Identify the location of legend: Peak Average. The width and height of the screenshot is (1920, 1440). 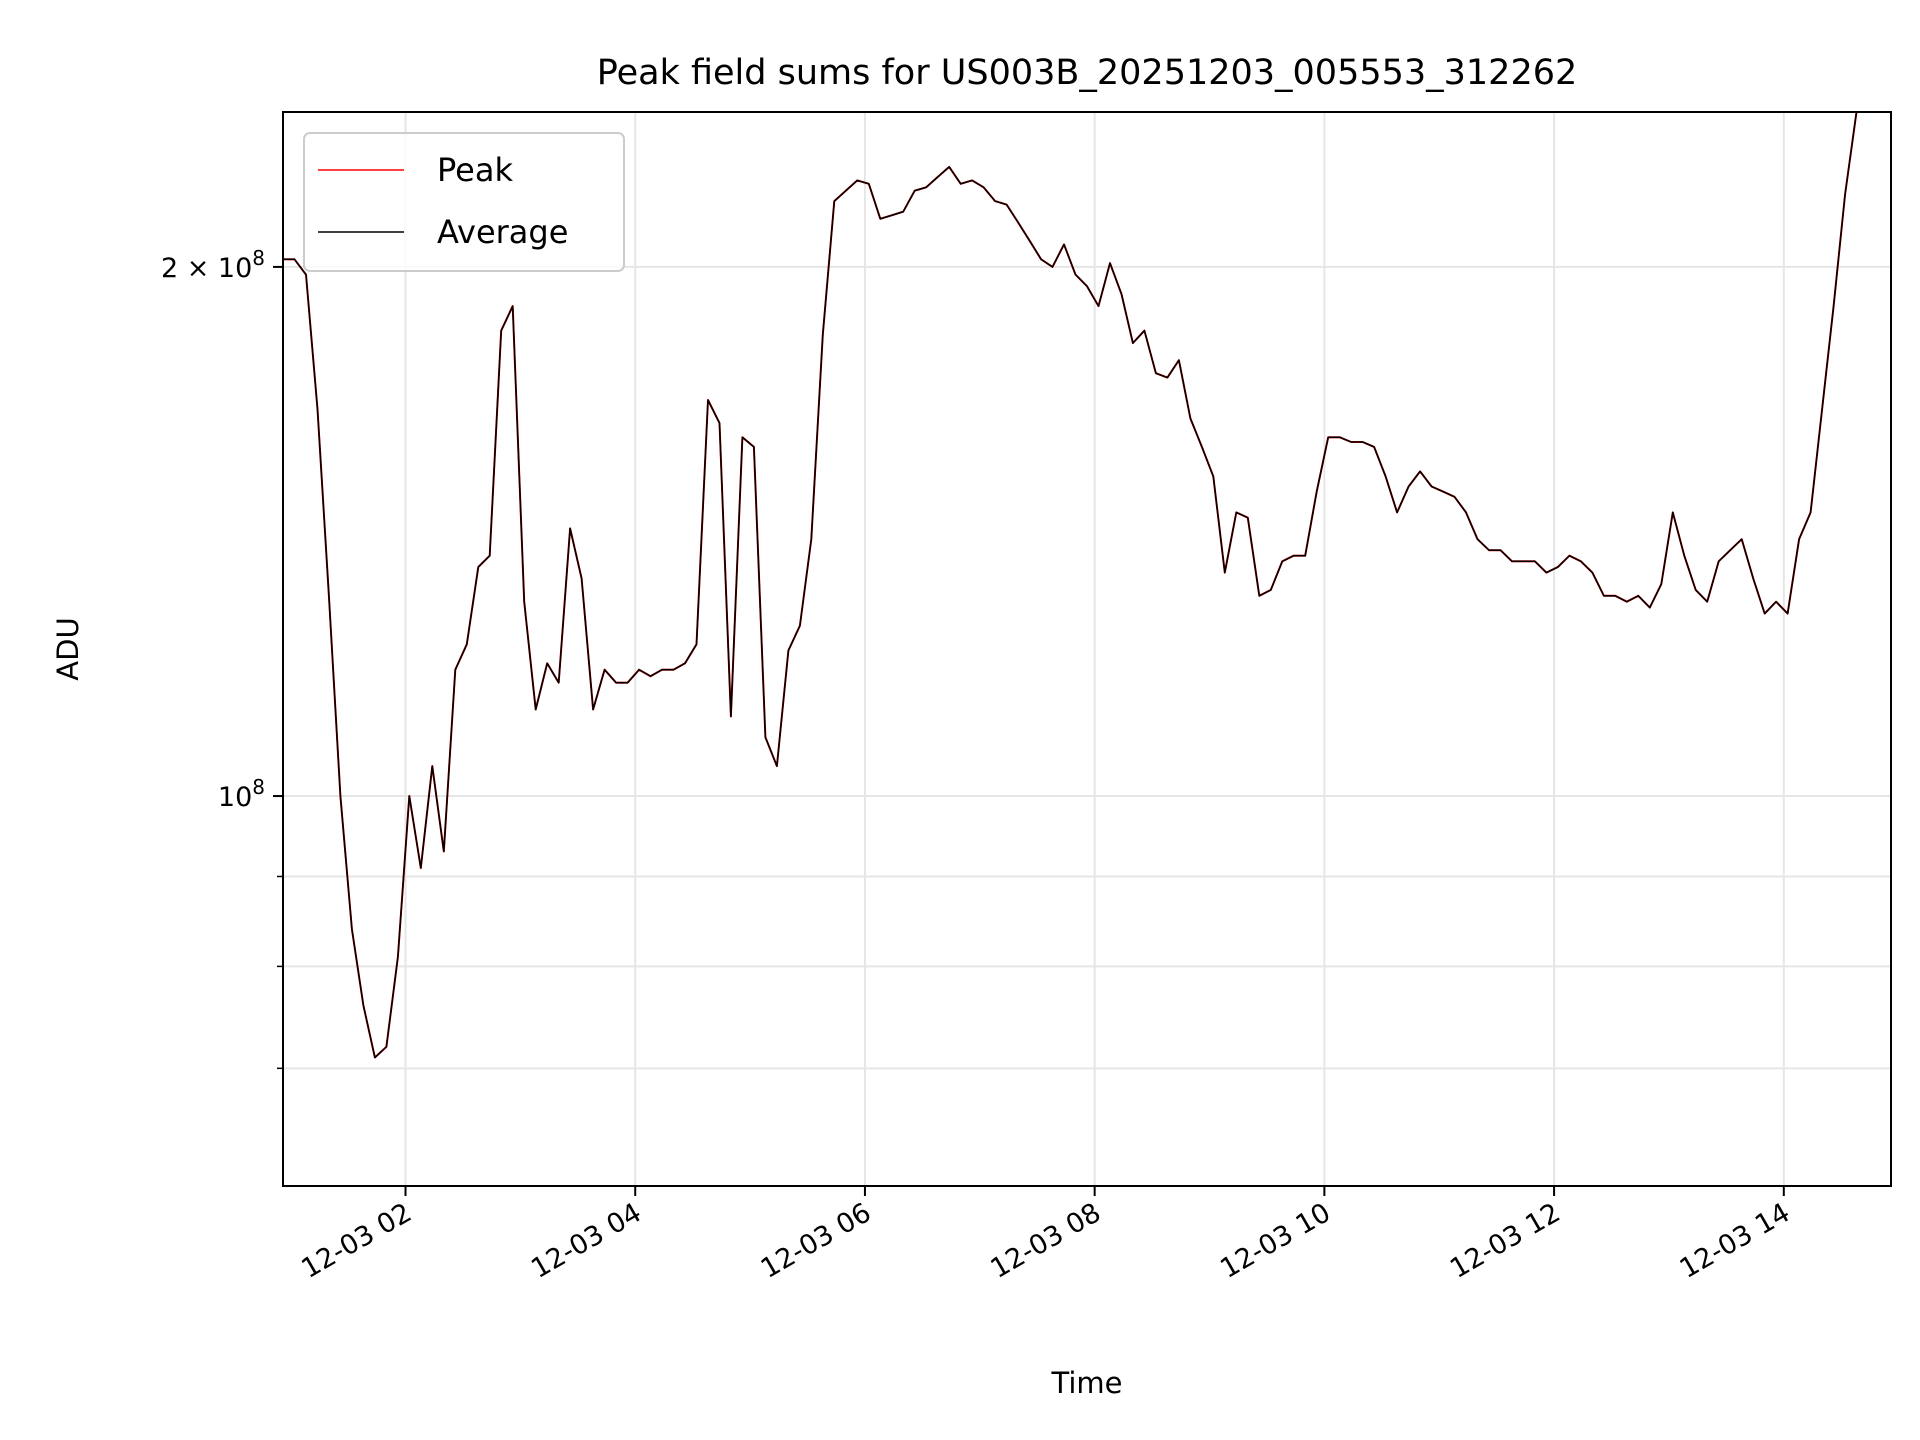
(464, 202).